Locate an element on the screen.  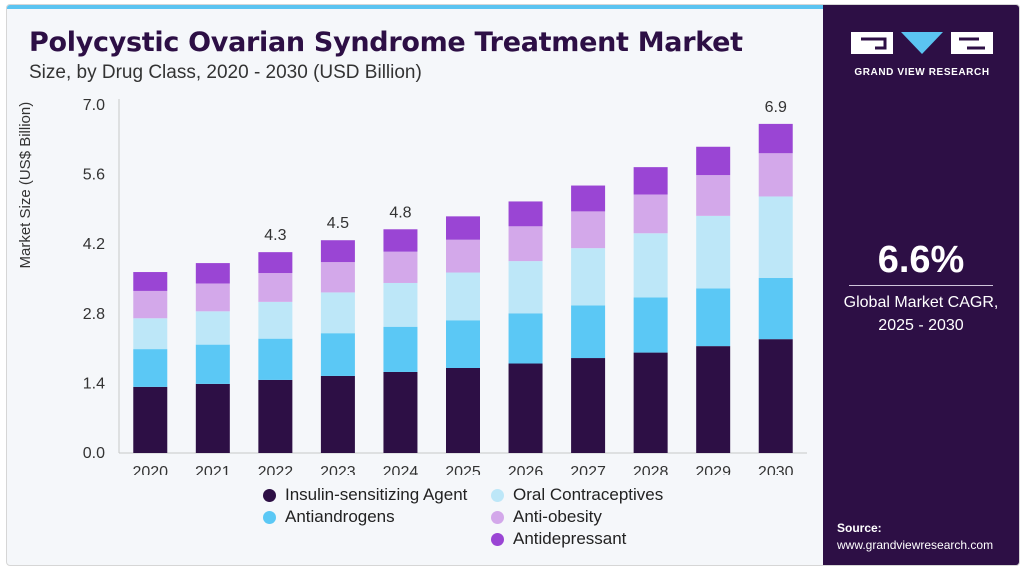
cagr-divider is located at coordinates (921, 285).